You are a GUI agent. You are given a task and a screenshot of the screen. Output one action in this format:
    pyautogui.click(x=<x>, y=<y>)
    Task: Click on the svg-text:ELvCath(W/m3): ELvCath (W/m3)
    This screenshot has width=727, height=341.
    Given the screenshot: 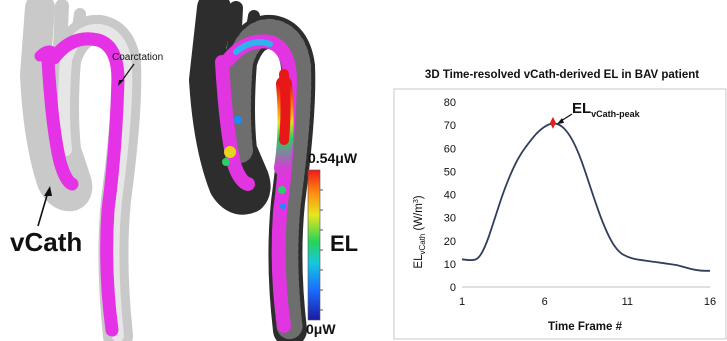 What is the action you would take?
    pyautogui.click(x=420, y=231)
    